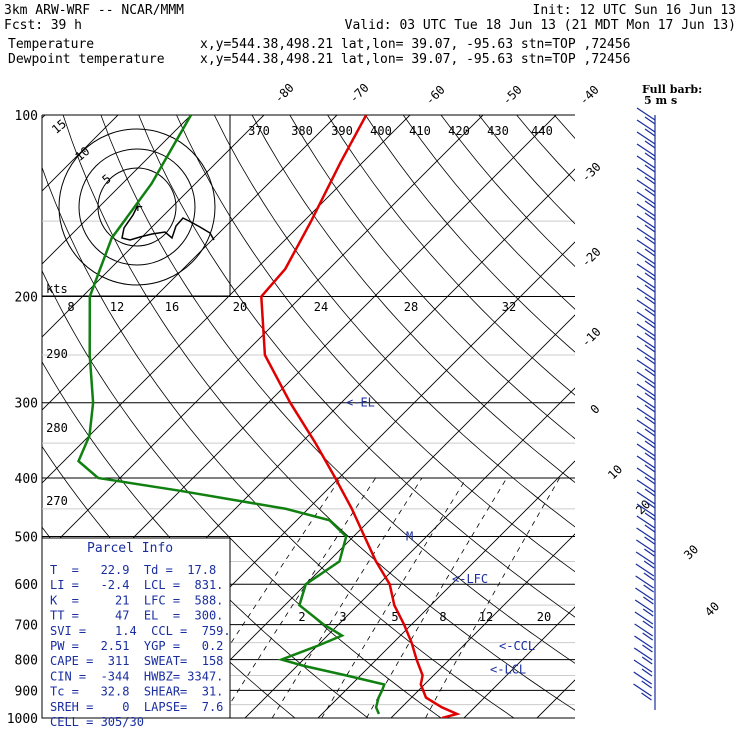  I want to click on dry-adiabat-label: 370, so click(259, 131).